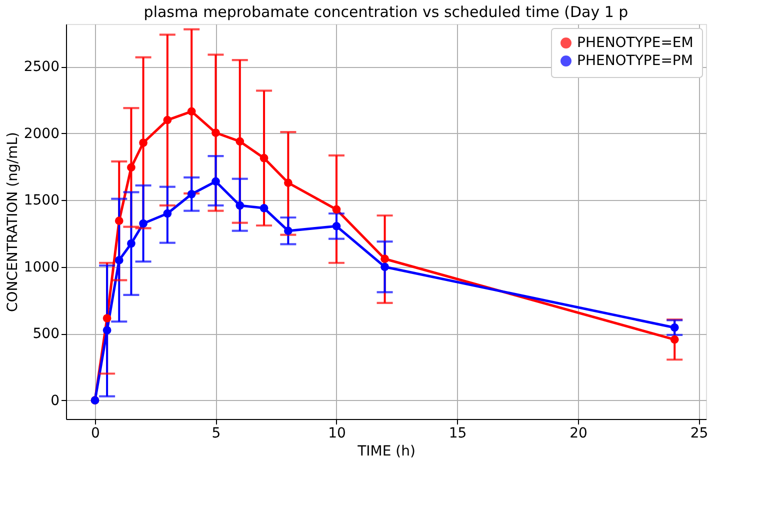 This screenshot has height=505, width=780. I want to click on legend-label: PHENOTYPE=PM, so click(635, 61).